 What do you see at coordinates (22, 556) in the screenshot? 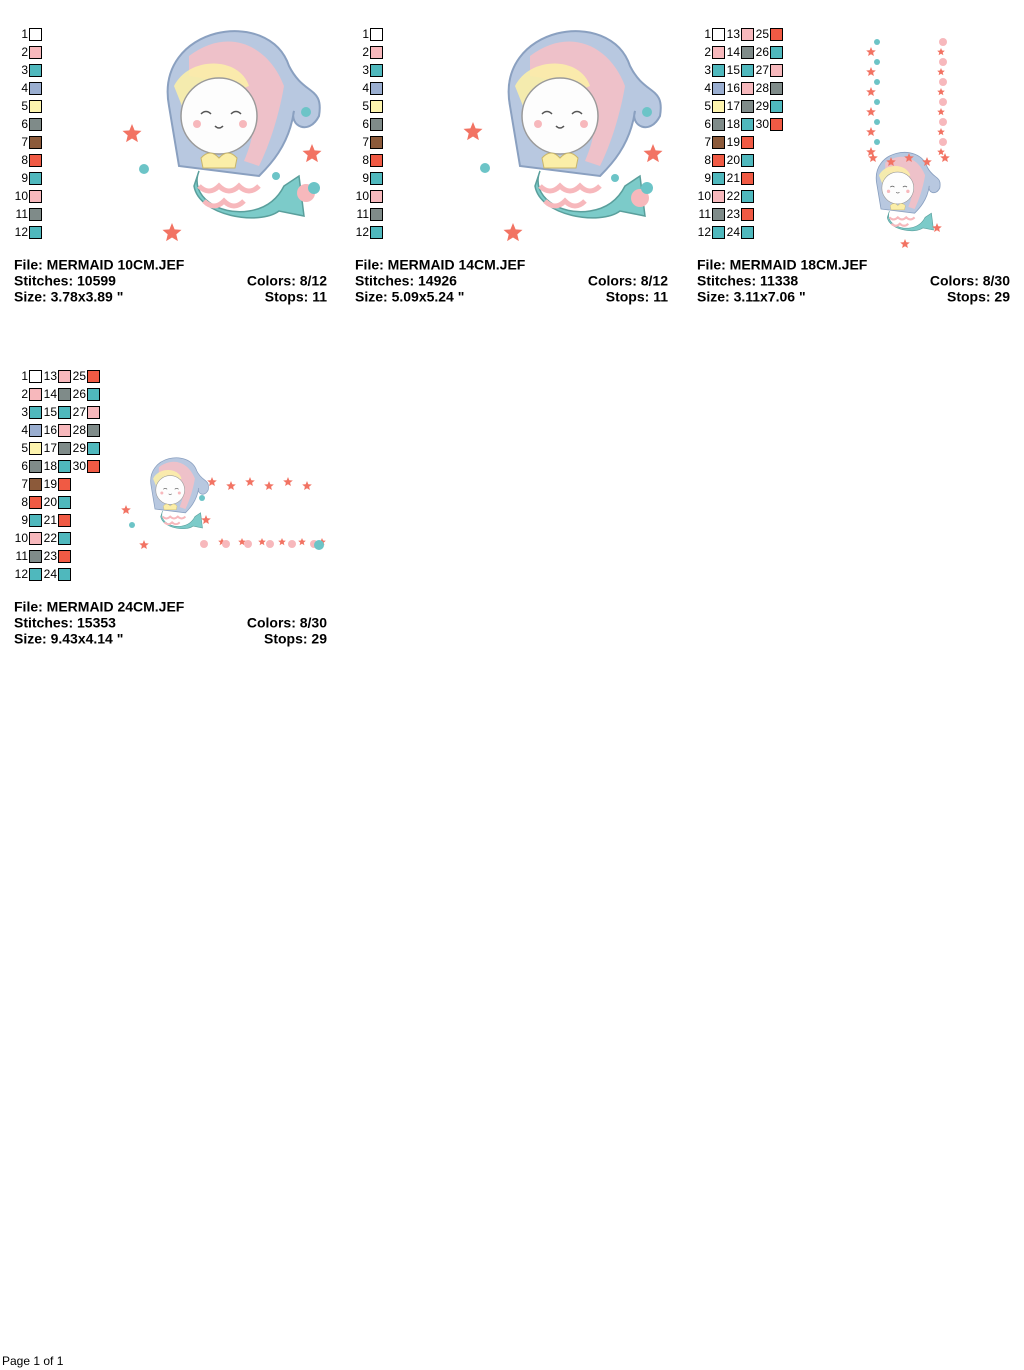
I see `swatch-number: 11` at bounding box center [22, 556].